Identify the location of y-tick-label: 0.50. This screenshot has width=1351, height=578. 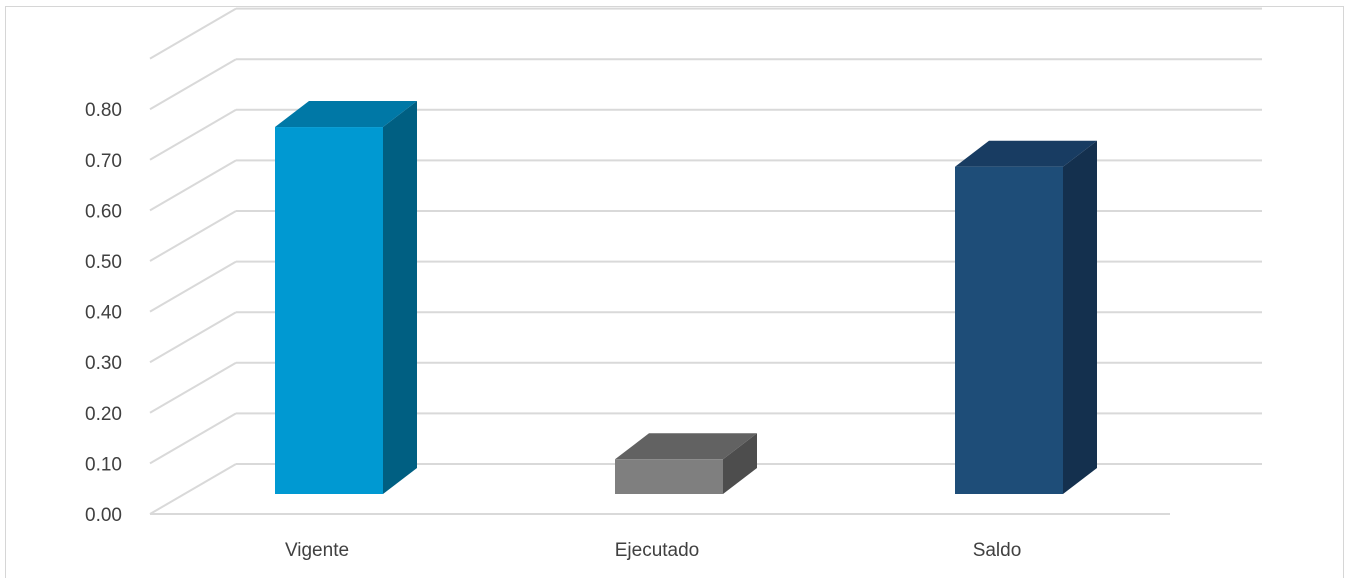
(103, 262).